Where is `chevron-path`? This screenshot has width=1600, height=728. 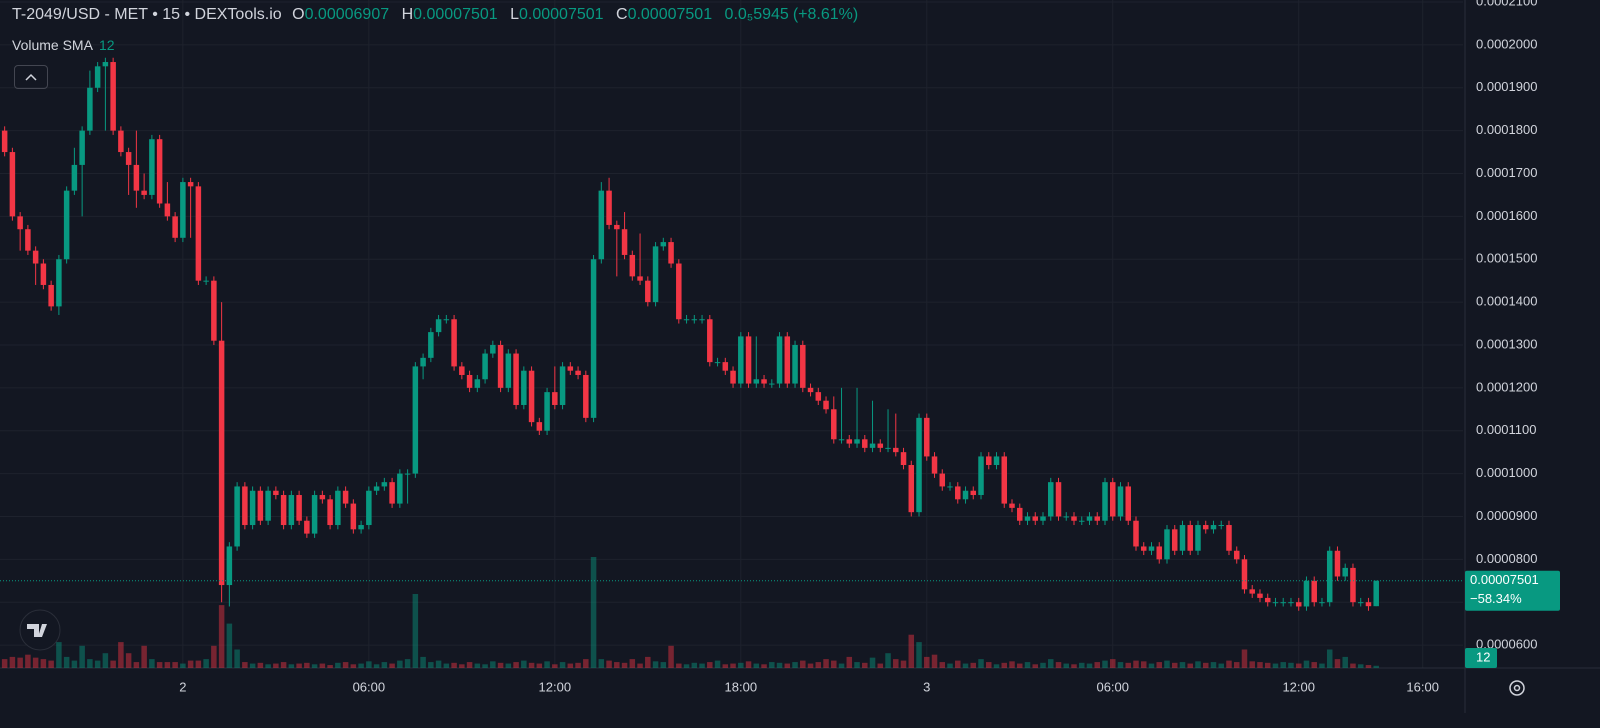 chevron-path is located at coordinates (31, 77).